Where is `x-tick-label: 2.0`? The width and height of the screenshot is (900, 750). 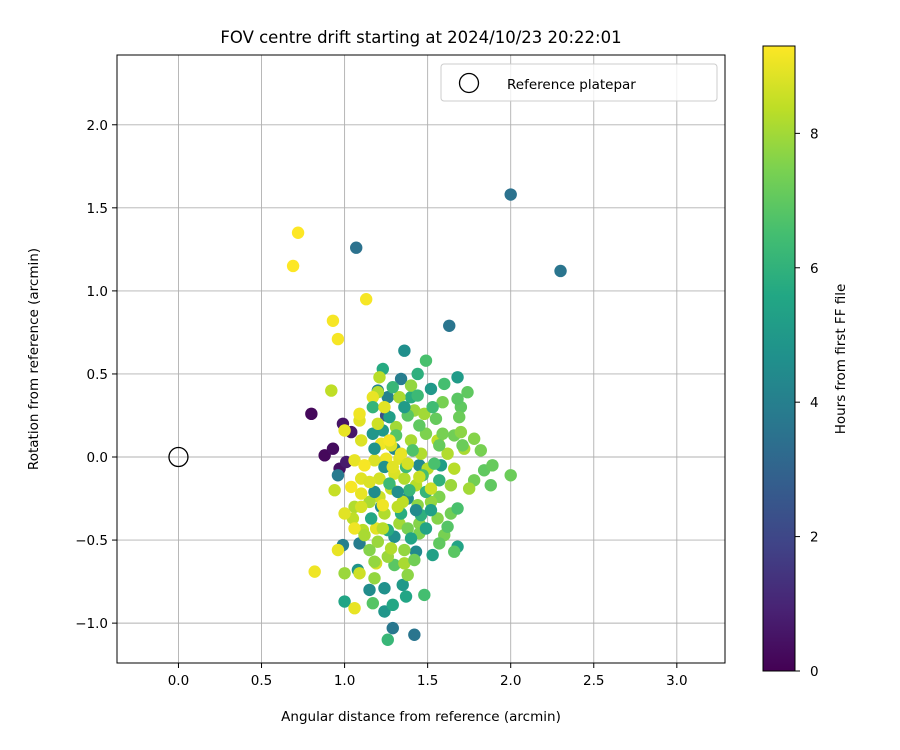 x-tick-label: 2.0 is located at coordinates (510, 681).